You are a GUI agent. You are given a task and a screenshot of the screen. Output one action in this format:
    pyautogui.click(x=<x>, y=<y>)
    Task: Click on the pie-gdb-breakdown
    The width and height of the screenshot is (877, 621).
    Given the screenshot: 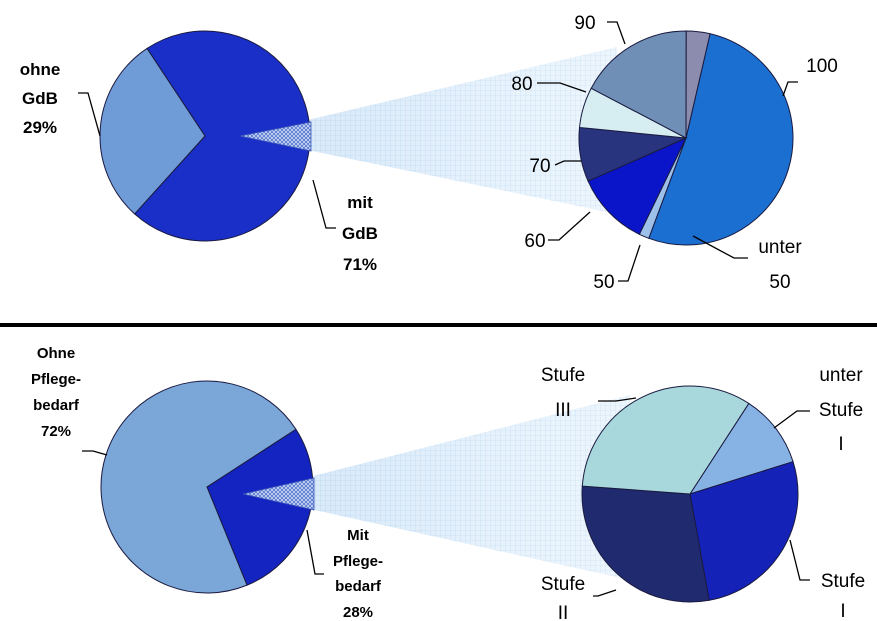 What is the action you would take?
    pyautogui.click(x=686, y=138)
    